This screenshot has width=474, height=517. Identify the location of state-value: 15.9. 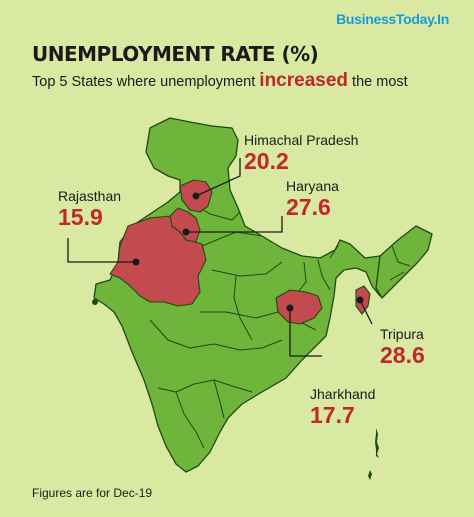
(80, 217).